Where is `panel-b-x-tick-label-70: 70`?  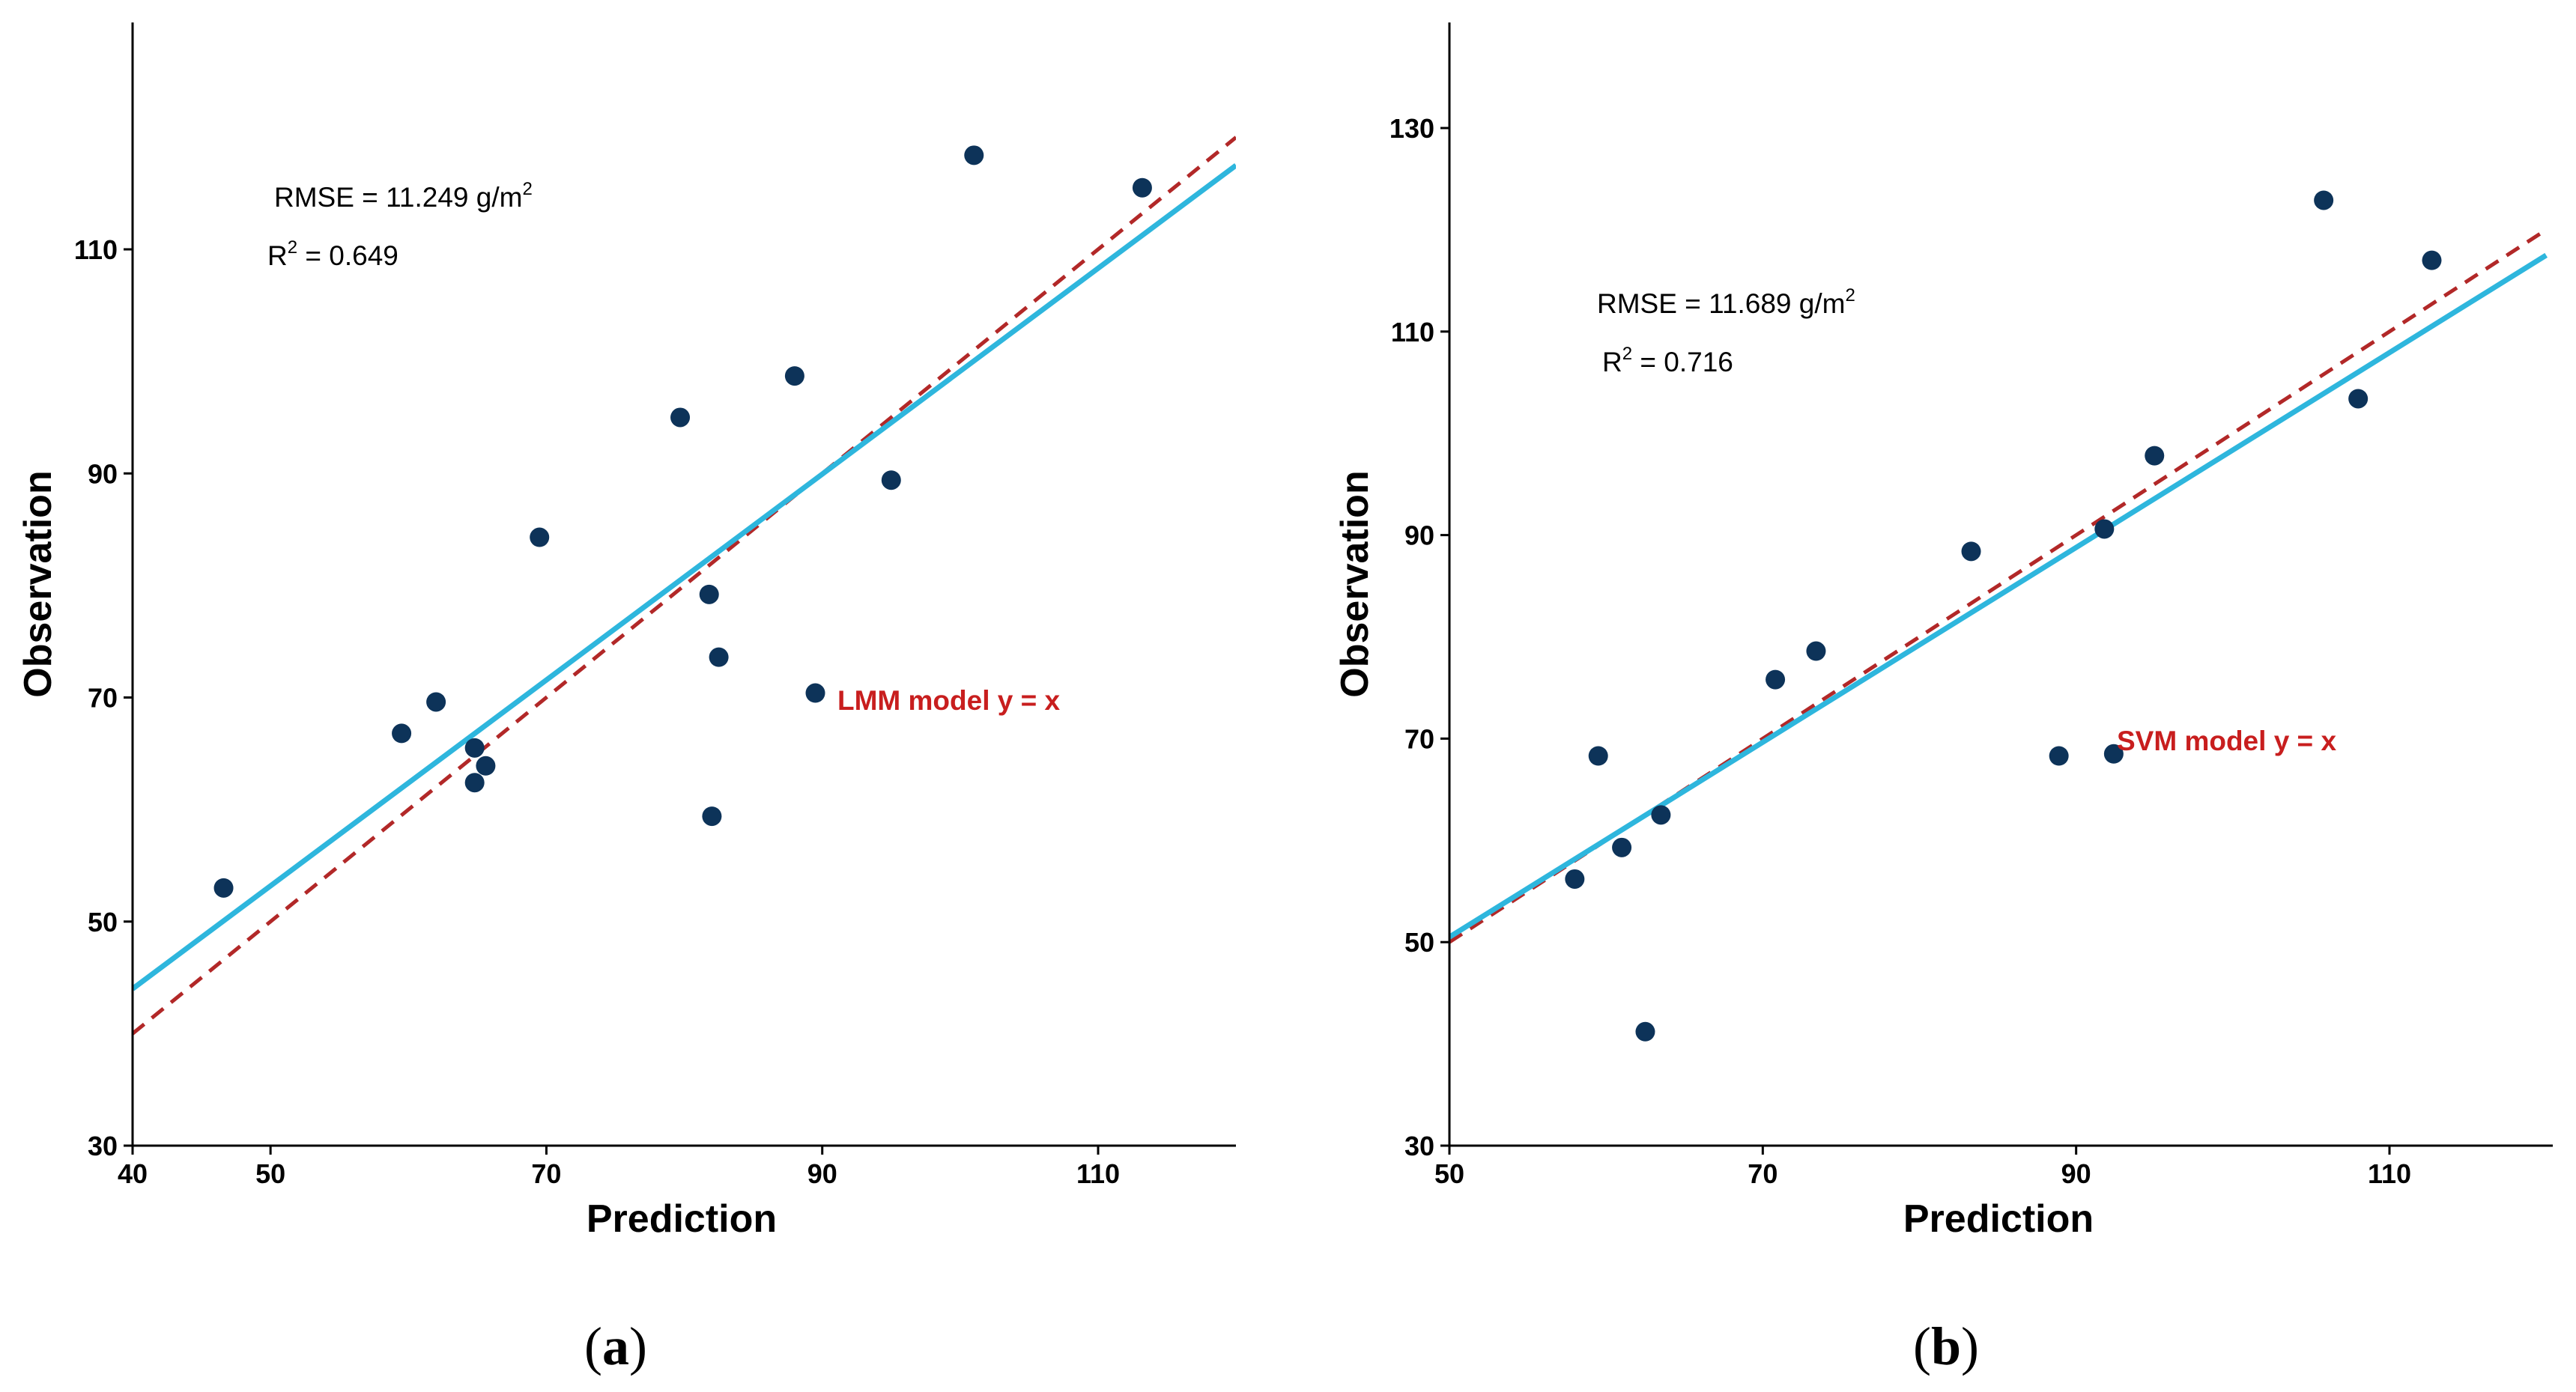
panel-b-x-tick-label-70: 70 is located at coordinates (1763, 1173).